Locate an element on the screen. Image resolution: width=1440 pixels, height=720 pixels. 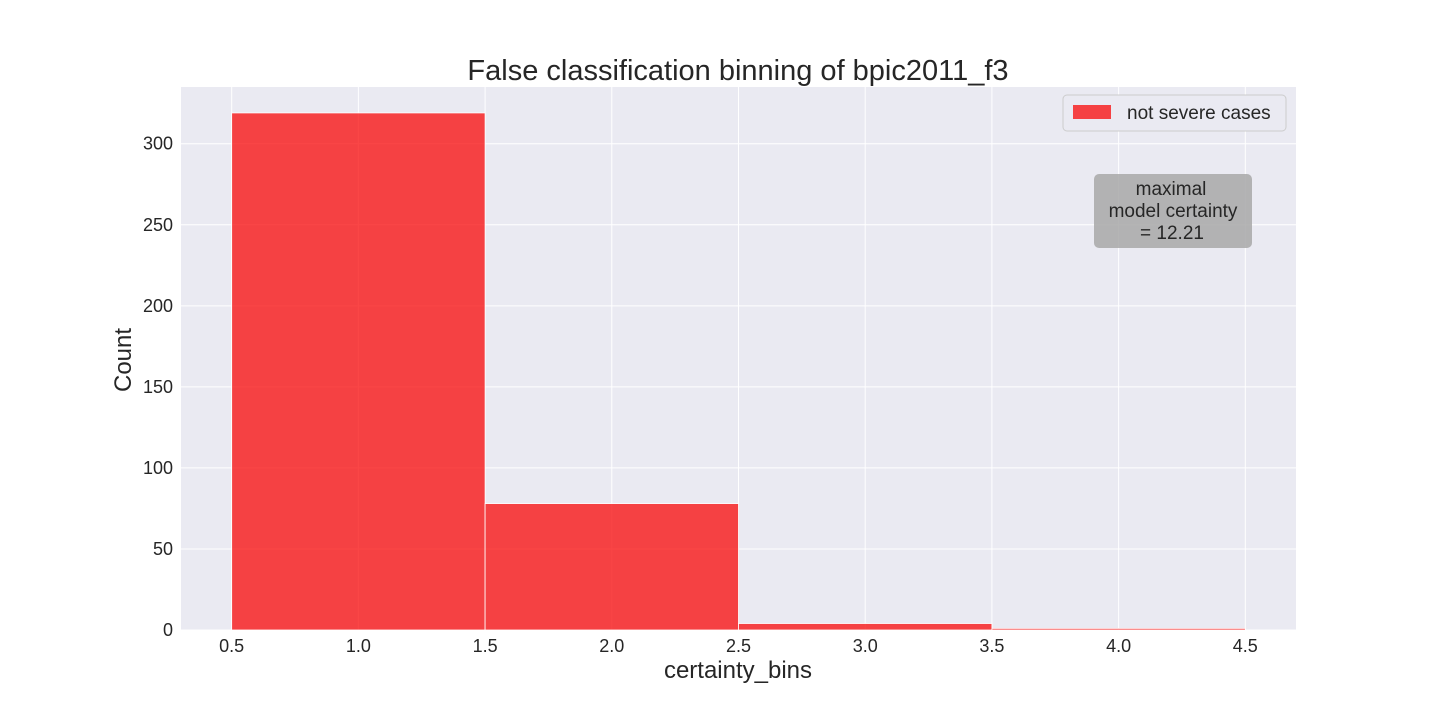
annotation-background is located at coordinates (1173, 211).